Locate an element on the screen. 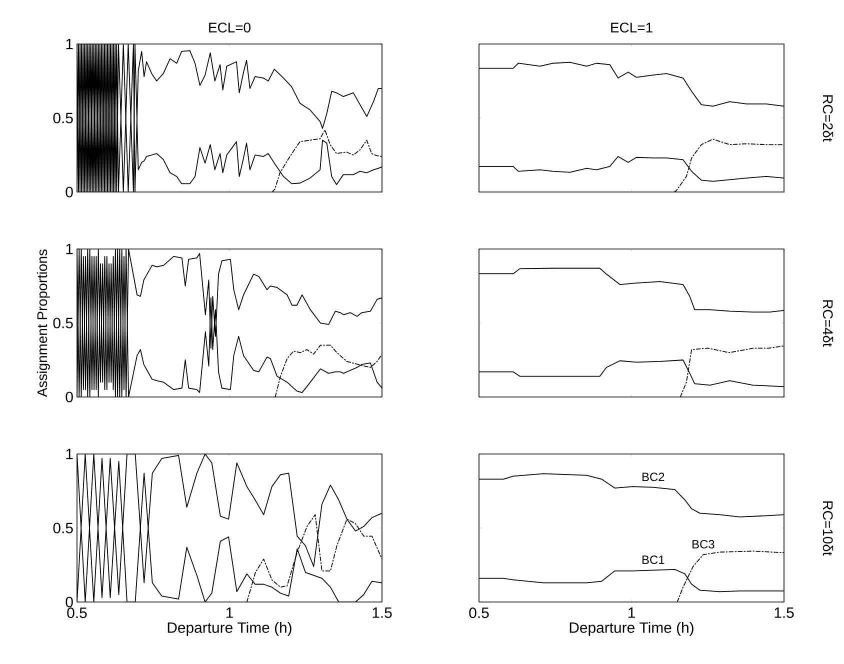 This screenshot has width=844, height=664. series-label: BC2 is located at coordinates (653, 477).